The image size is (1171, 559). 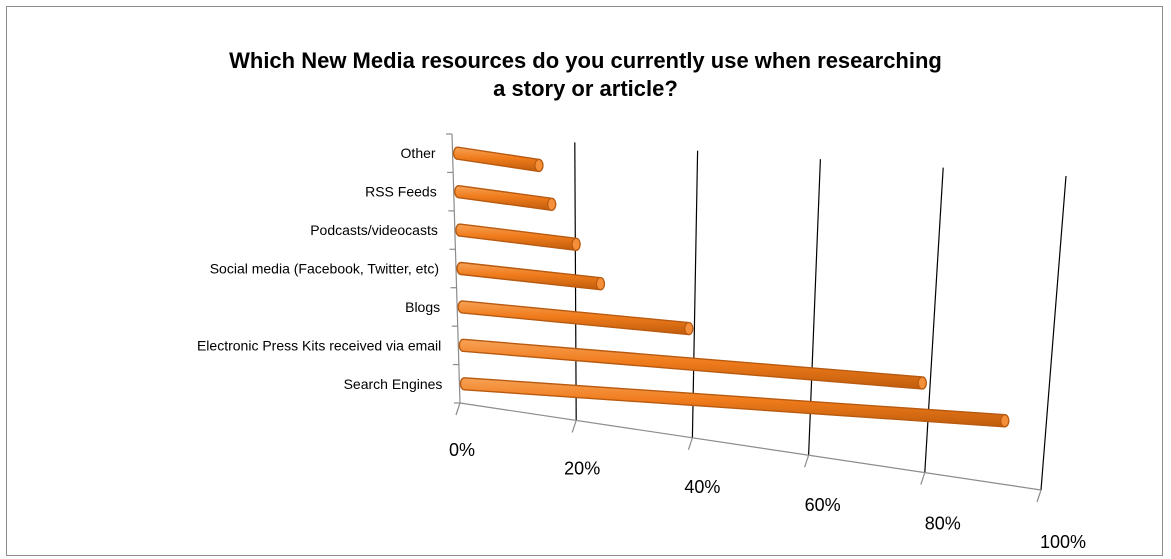 I want to click on tick-label: 80%, so click(x=943, y=524).